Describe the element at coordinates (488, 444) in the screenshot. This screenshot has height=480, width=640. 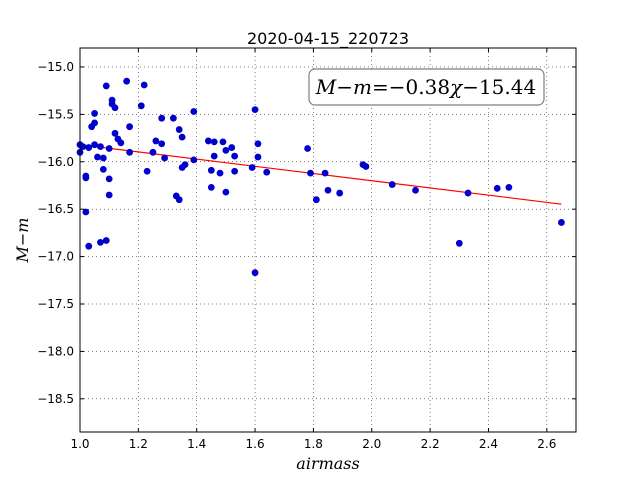
I see `x-tick-label: 2.4` at that location.